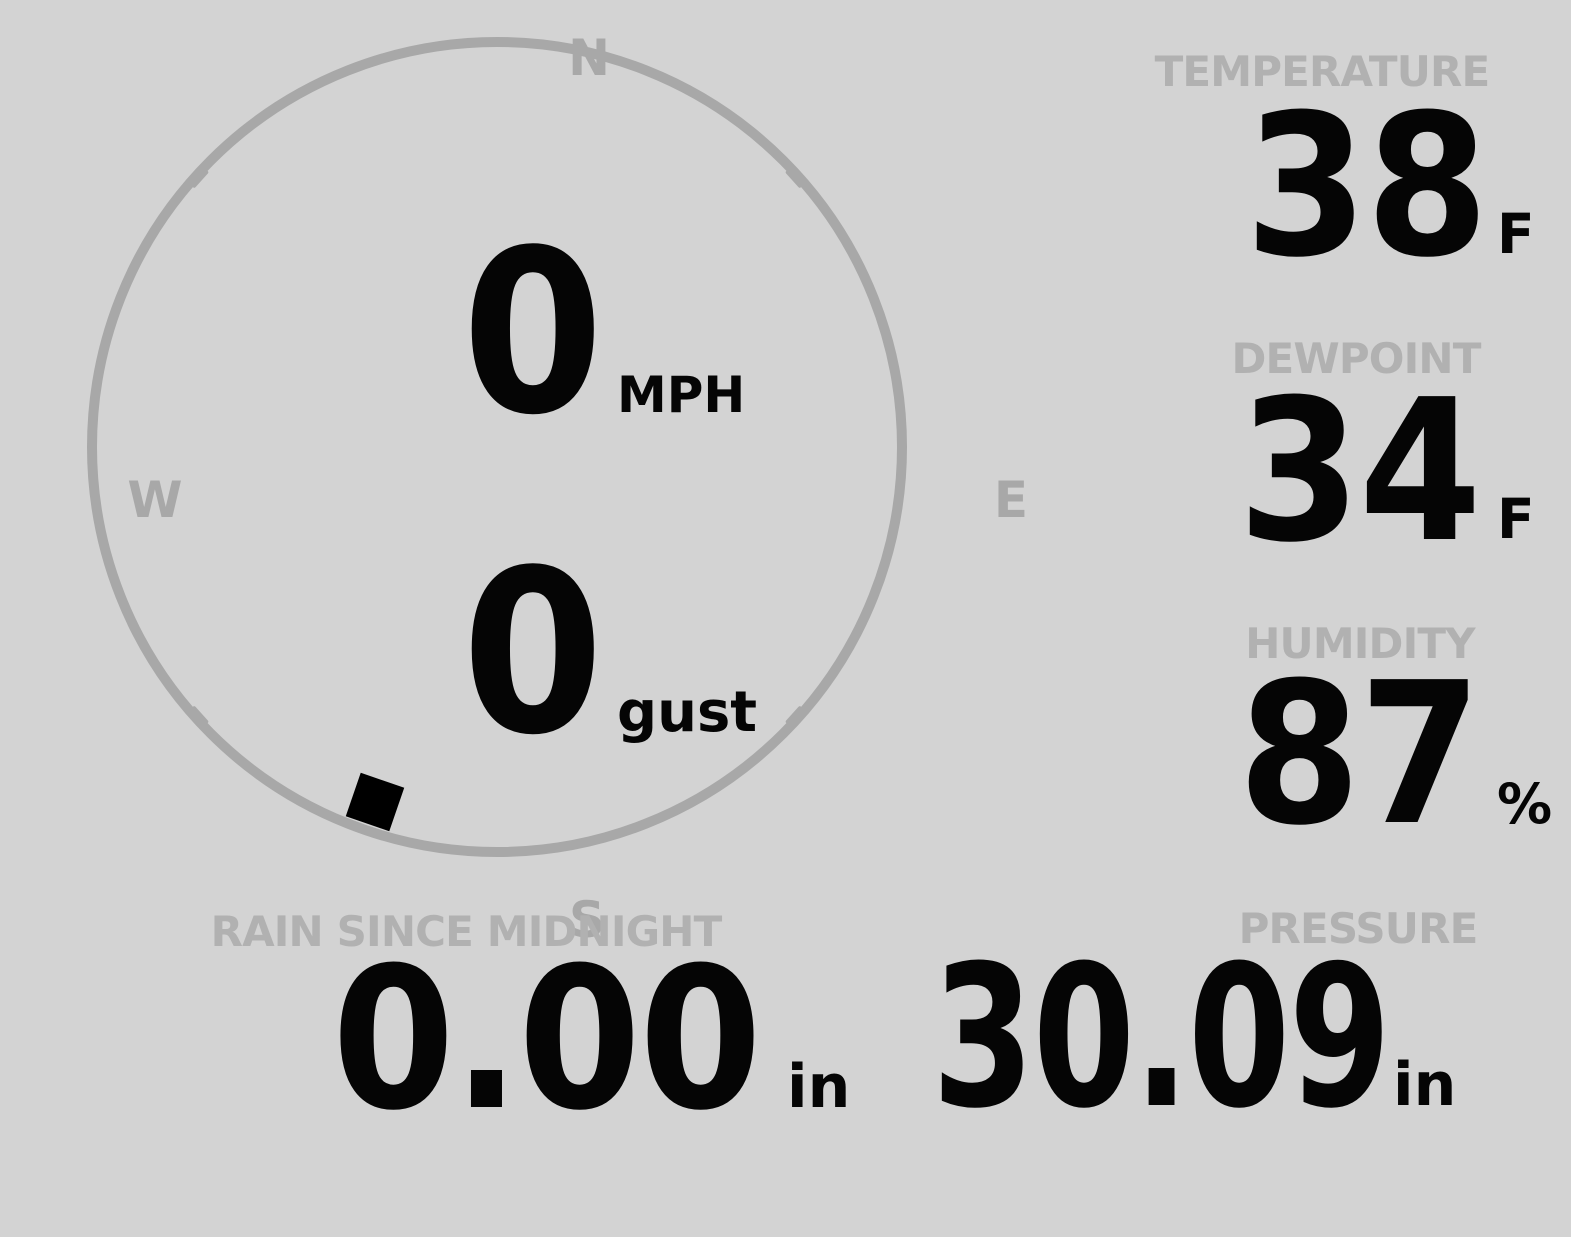 This screenshot has height=1237, width=1571. Describe the element at coordinates (533, 653) in the screenshot. I see `wind-gust-value: 0` at that location.